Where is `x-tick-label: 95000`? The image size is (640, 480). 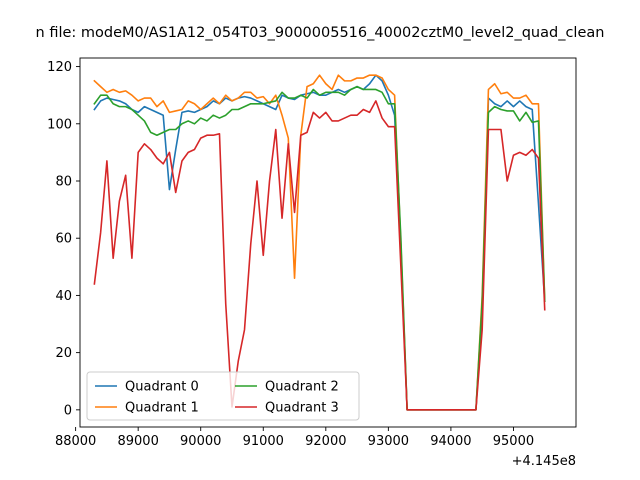 x-tick-label: 95000 is located at coordinates (513, 441).